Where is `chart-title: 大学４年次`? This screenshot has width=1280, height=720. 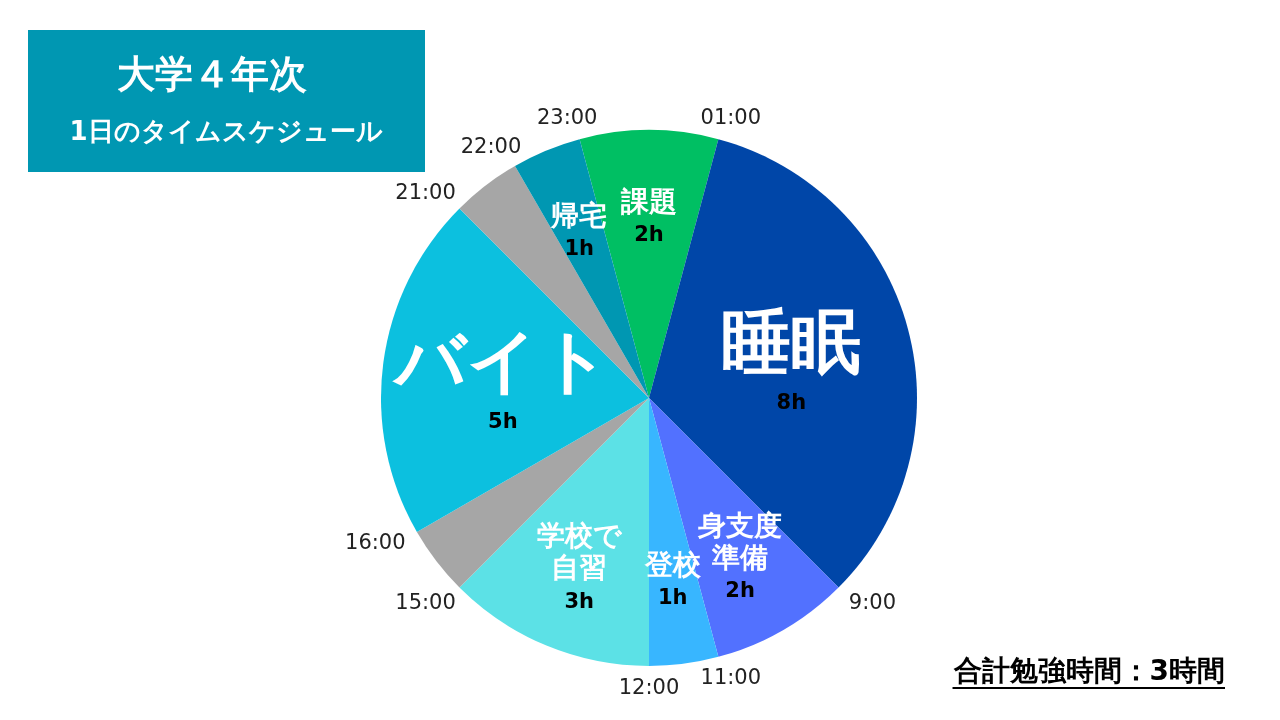 chart-title: 大学４年次 is located at coordinates (212, 73).